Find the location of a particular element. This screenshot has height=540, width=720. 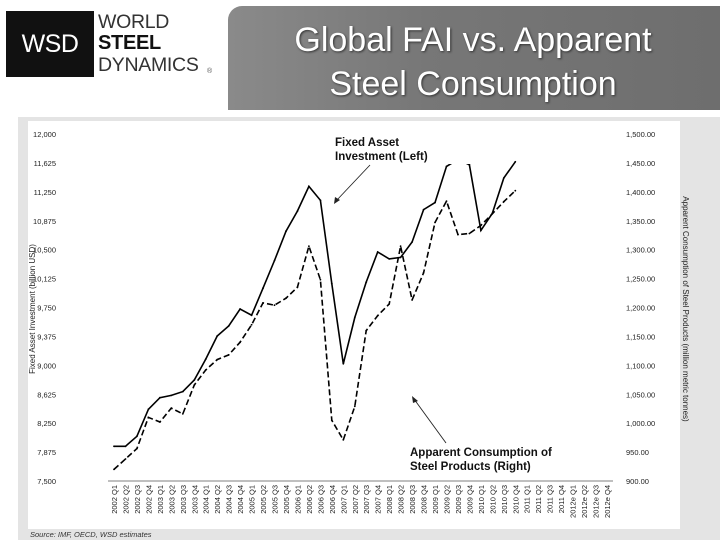

x-tick-label: 2011 Q4 is located at coordinates (561, 499).